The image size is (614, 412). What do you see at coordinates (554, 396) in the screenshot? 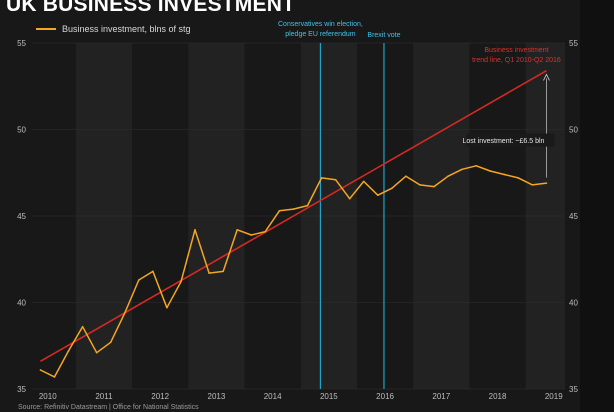
I see `x-tick-label: 2019` at bounding box center [554, 396].